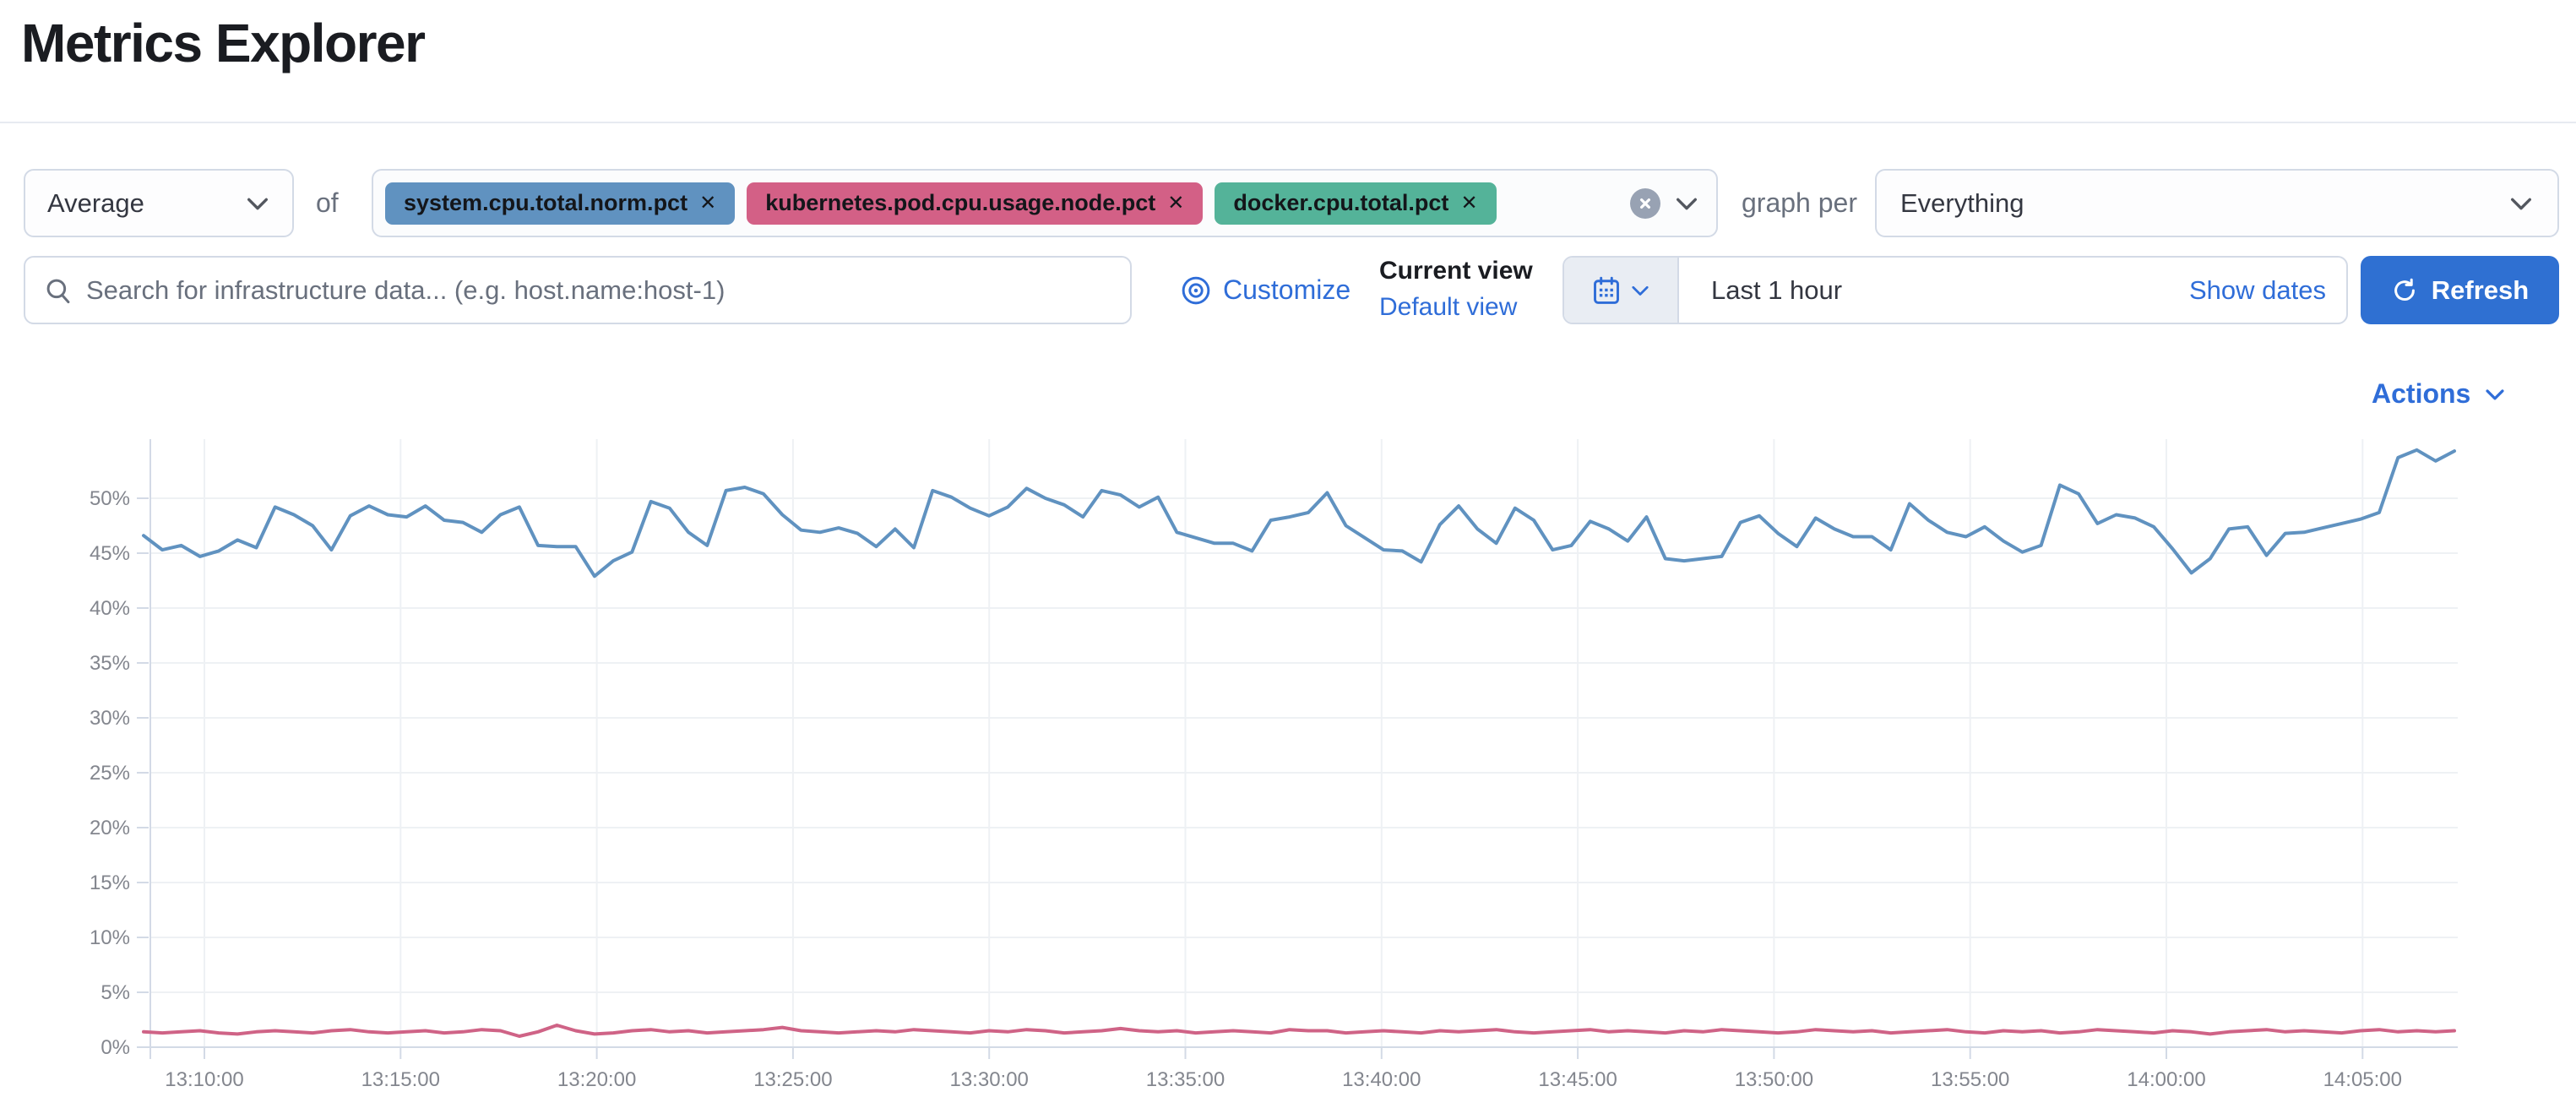 The height and width of the screenshot is (1108, 2576). Describe the element at coordinates (110, 608) in the screenshot. I see `y-axis-label: 40%` at that location.